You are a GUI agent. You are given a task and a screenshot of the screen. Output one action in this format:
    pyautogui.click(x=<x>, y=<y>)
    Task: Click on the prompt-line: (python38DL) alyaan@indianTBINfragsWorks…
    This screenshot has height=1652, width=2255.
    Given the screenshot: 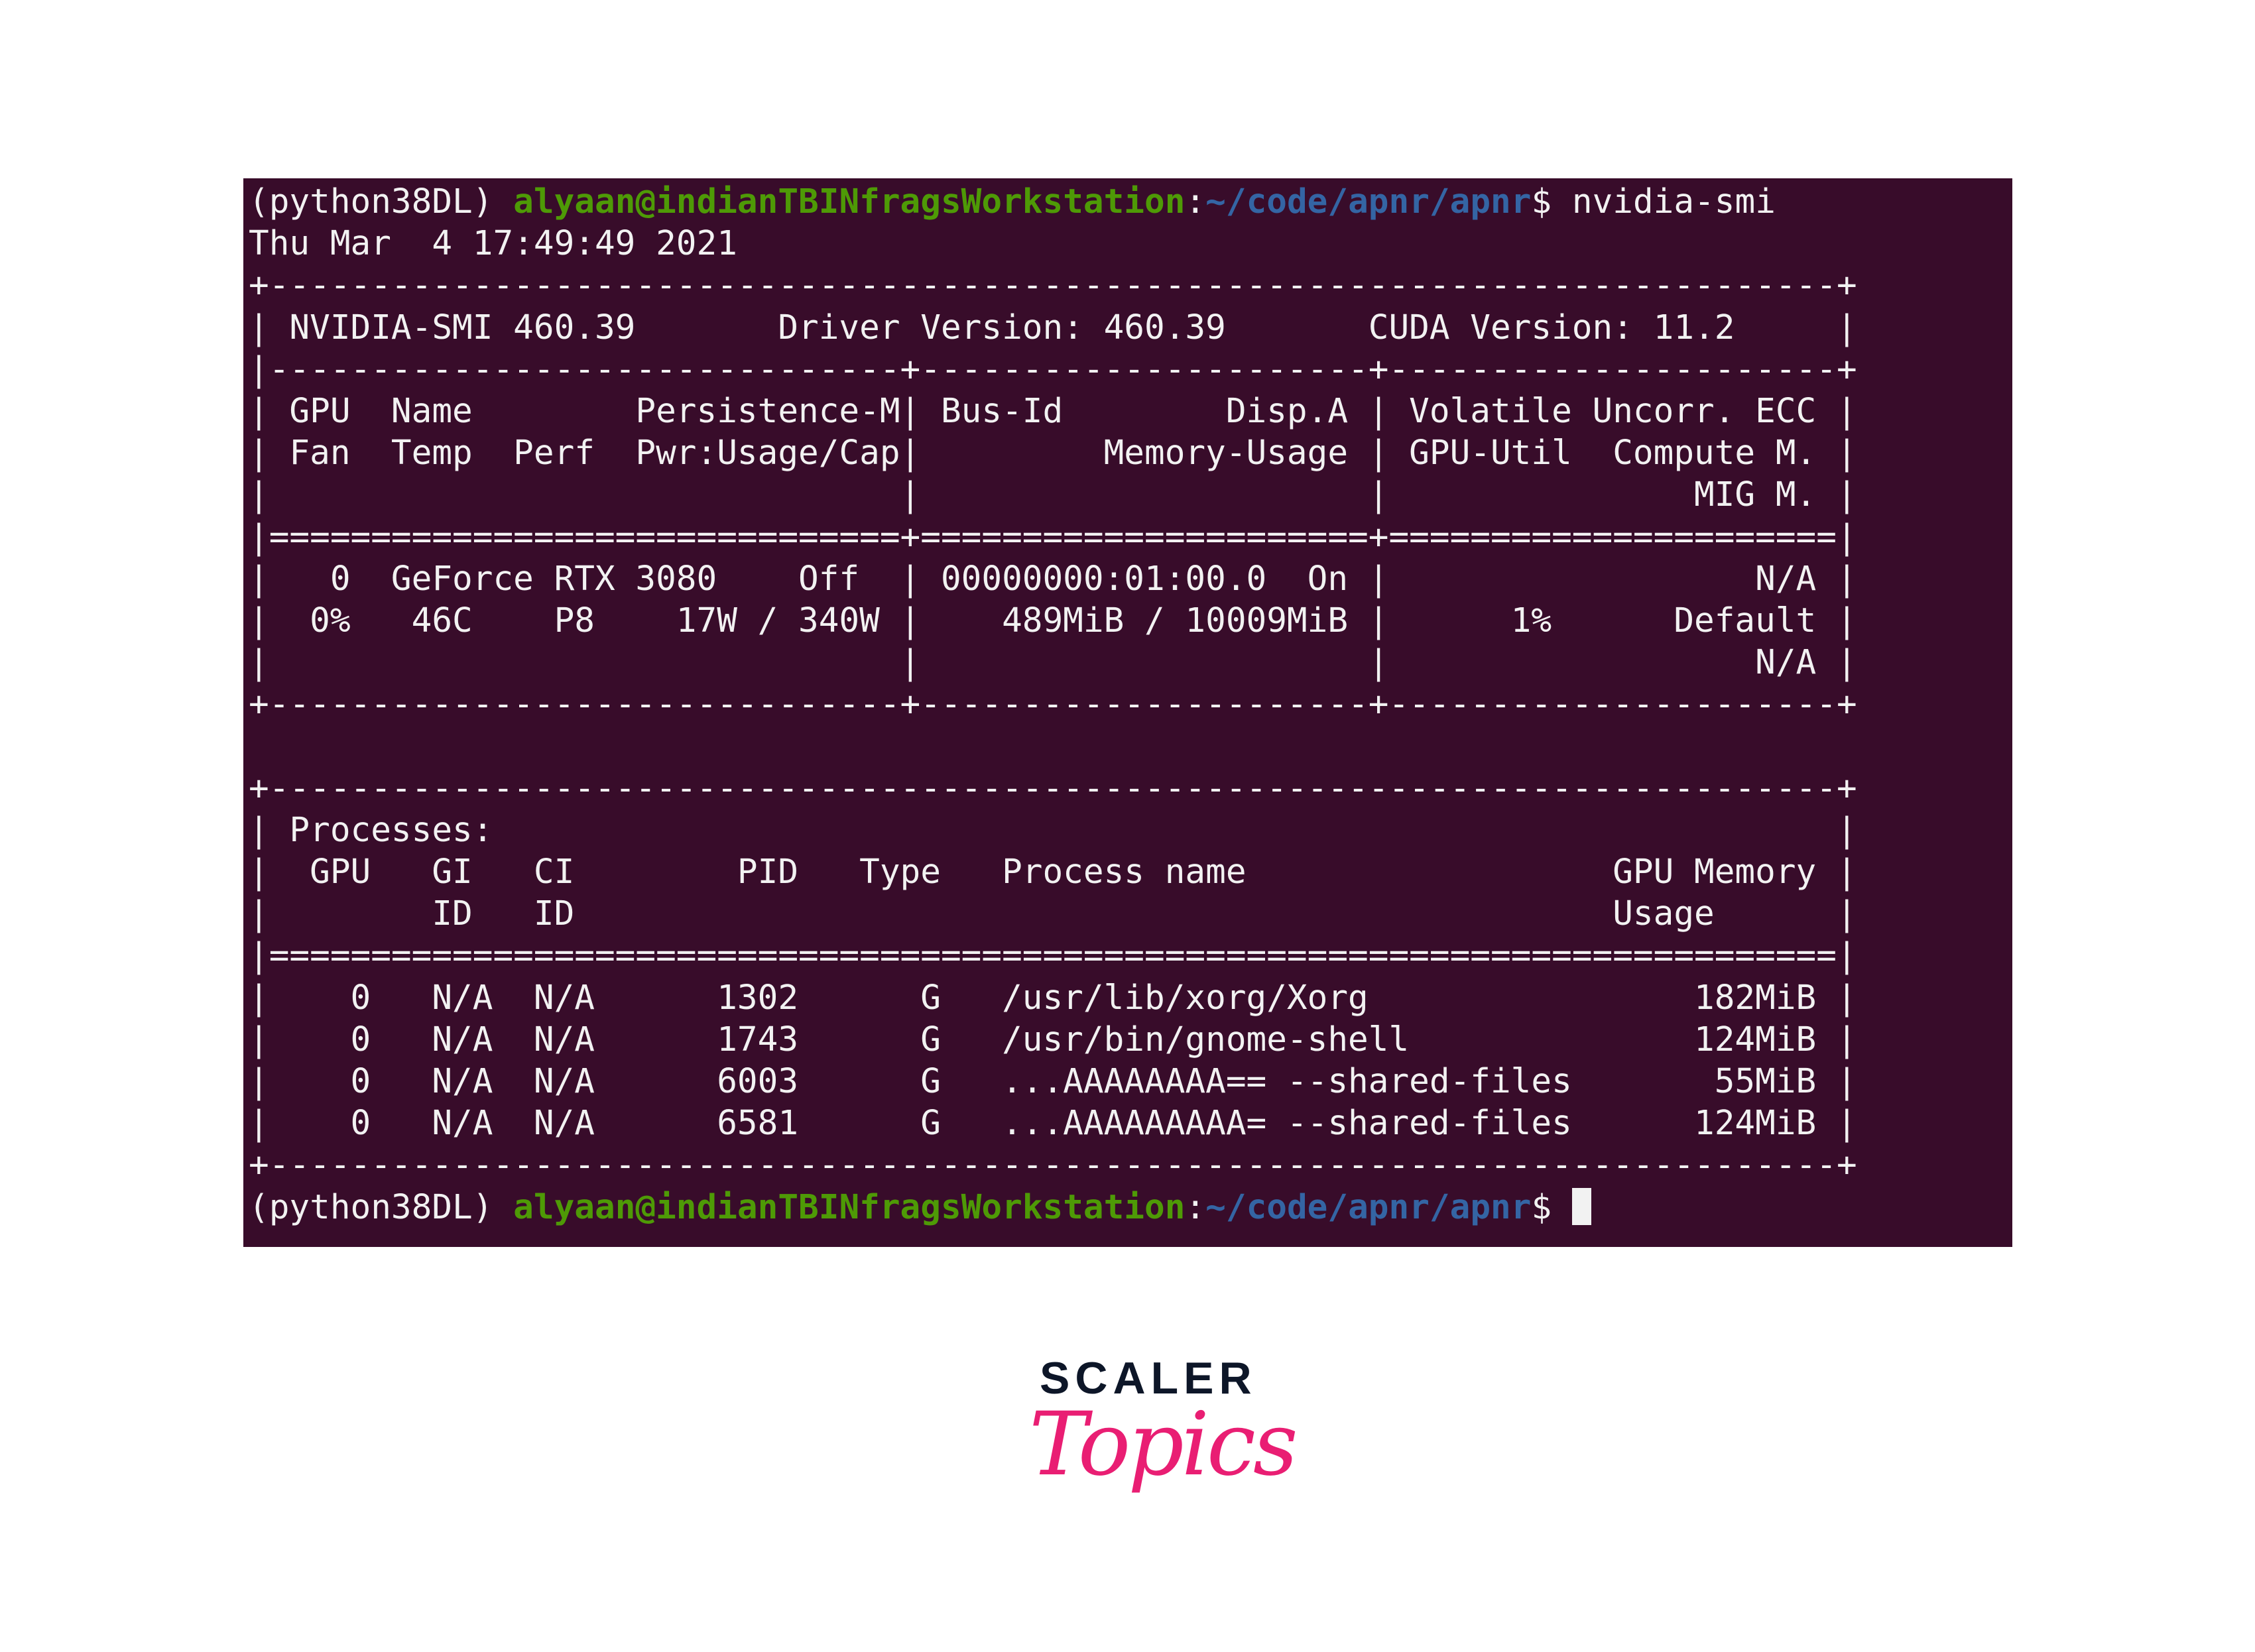 What is the action you would take?
    pyautogui.click(x=1131, y=202)
    